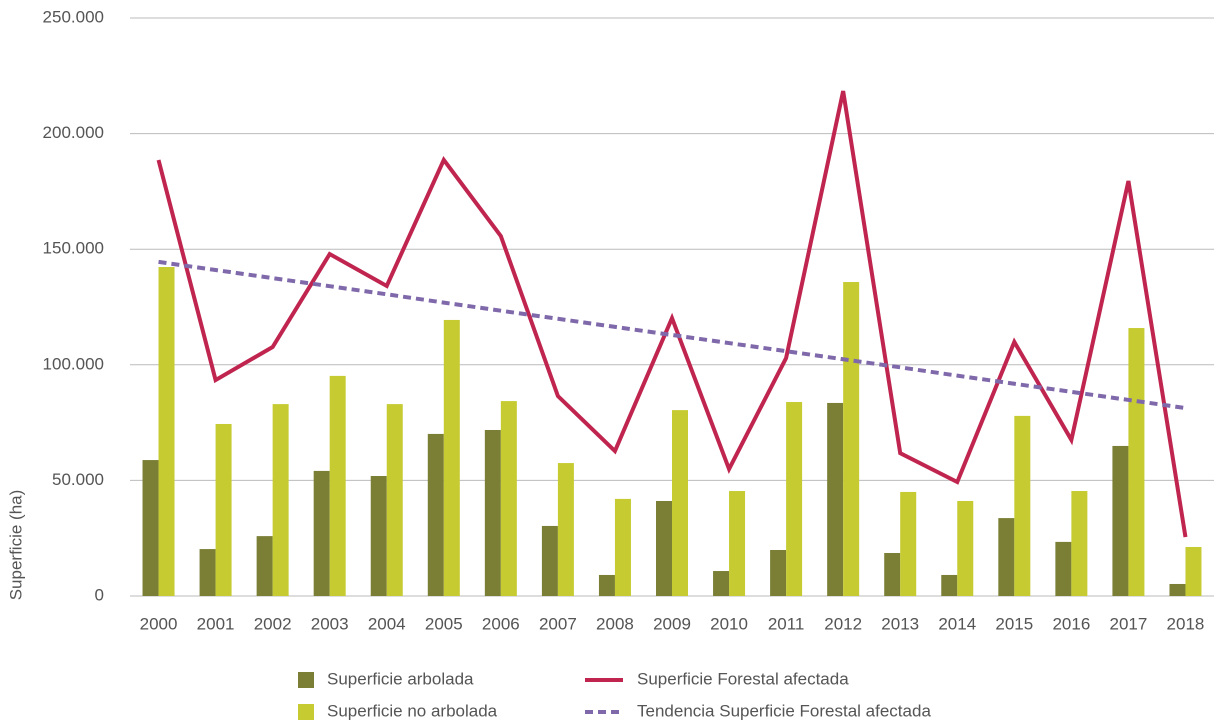 The height and width of the screenshot is (725, 1216). I want to click on x-tick-label: 2003, so click(330, 623).